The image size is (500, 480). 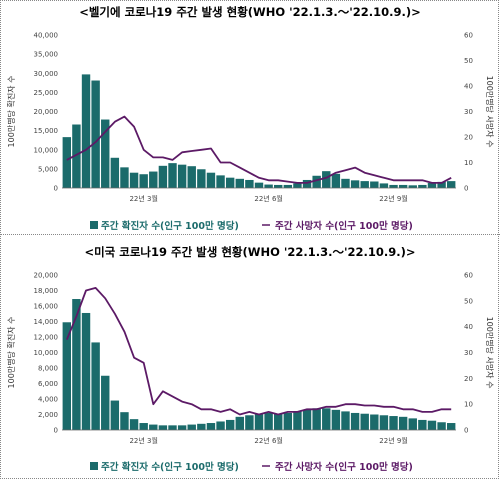 What do you see at coordinates (46, 74) in the screenshot?
I see `y-left-tick-label: 30,000` at bounding box center [46, 74].